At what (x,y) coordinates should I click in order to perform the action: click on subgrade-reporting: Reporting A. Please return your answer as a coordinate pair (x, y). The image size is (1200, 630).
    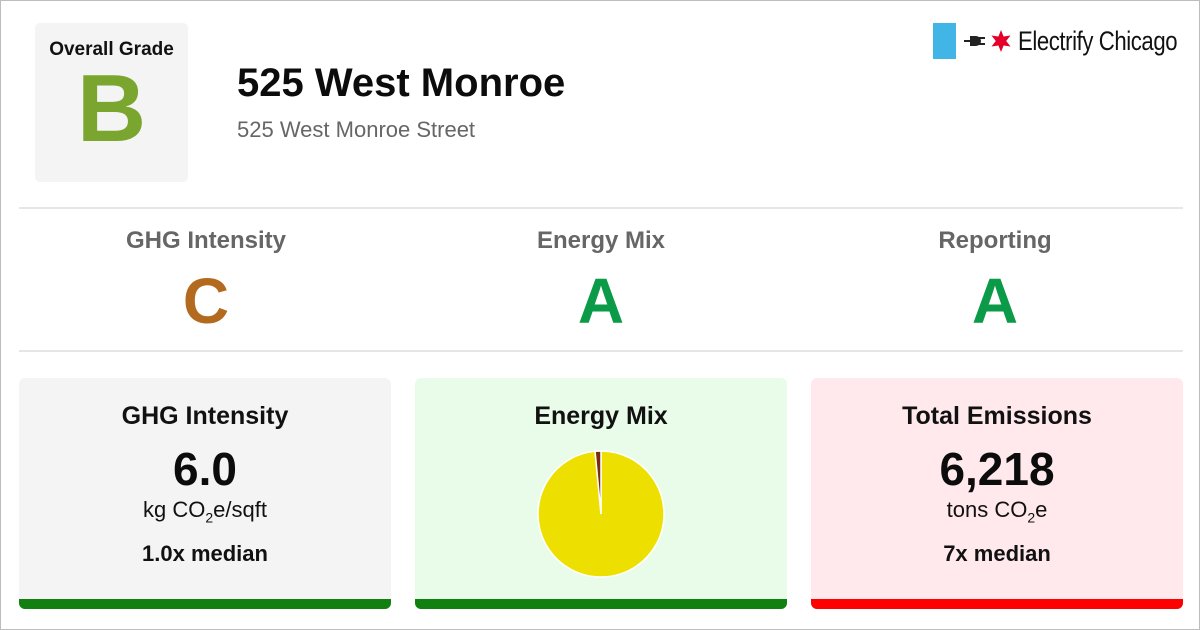
    Looking at the image, I should click on (995, 280).